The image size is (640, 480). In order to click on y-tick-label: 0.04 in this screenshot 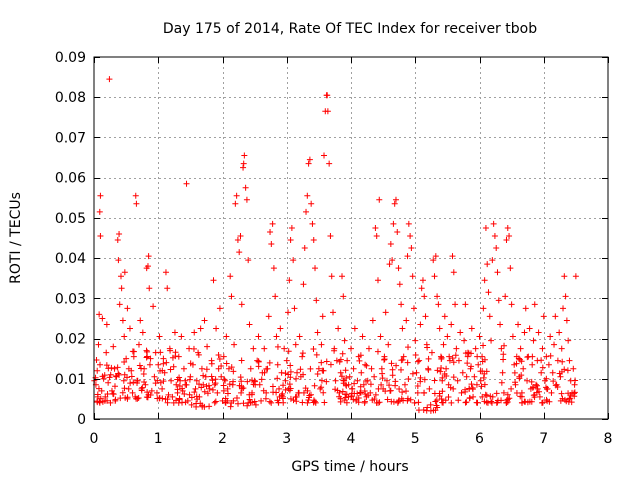, I will do `click(70, 259)`.